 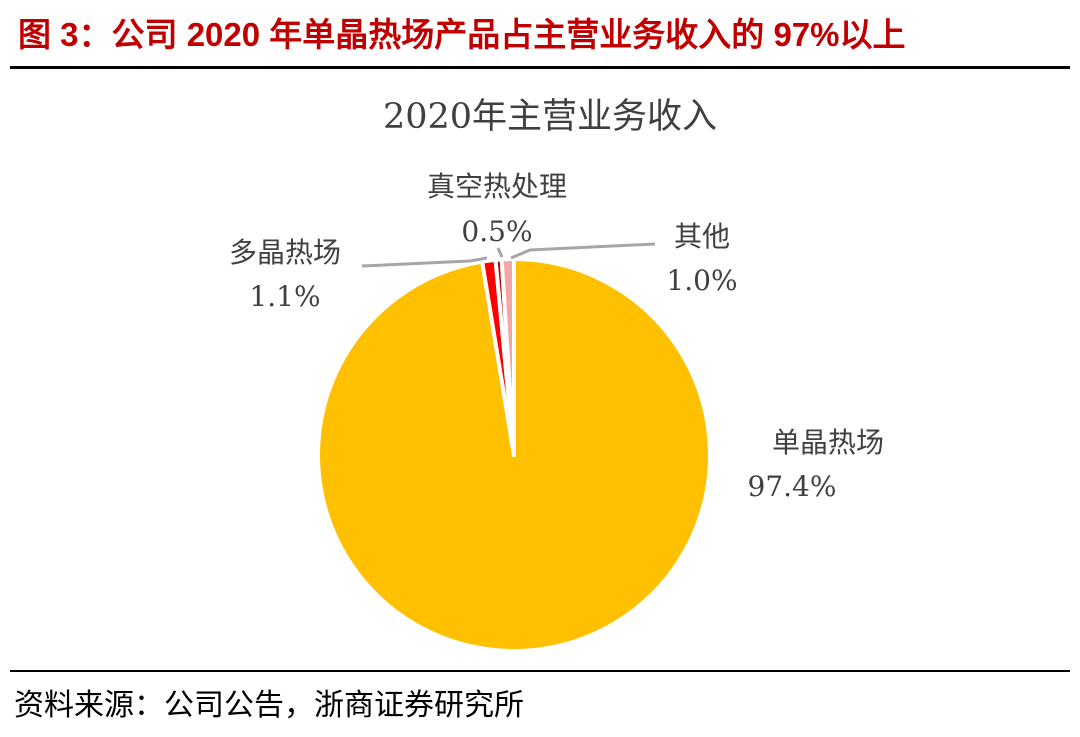 I want to click on slice-label-单晶热场: 单晶热场, so click(x=828, y=442).